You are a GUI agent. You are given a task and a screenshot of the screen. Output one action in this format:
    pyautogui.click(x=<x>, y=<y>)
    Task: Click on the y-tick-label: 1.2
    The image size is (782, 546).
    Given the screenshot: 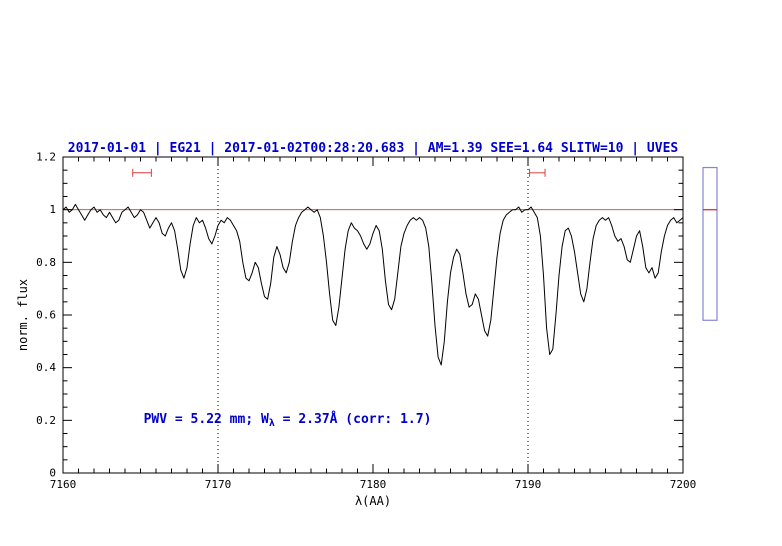 What is the action you would take?
    pyautogui.click(x=46, y=157)
    